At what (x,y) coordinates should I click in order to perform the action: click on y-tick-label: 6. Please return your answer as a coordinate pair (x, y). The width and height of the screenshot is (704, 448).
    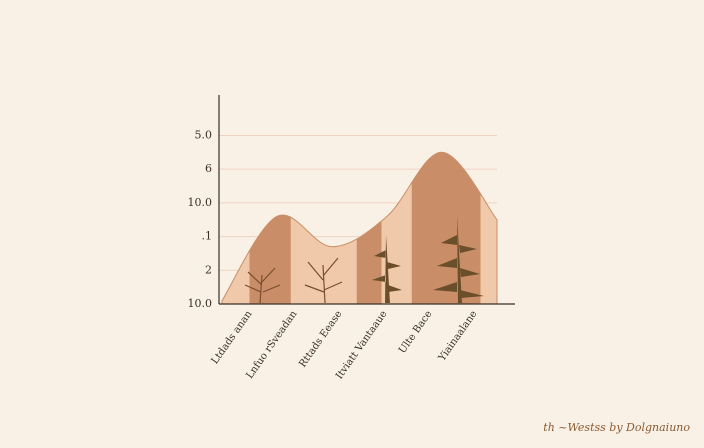
    Looking at the image, I should click on (208, 168).